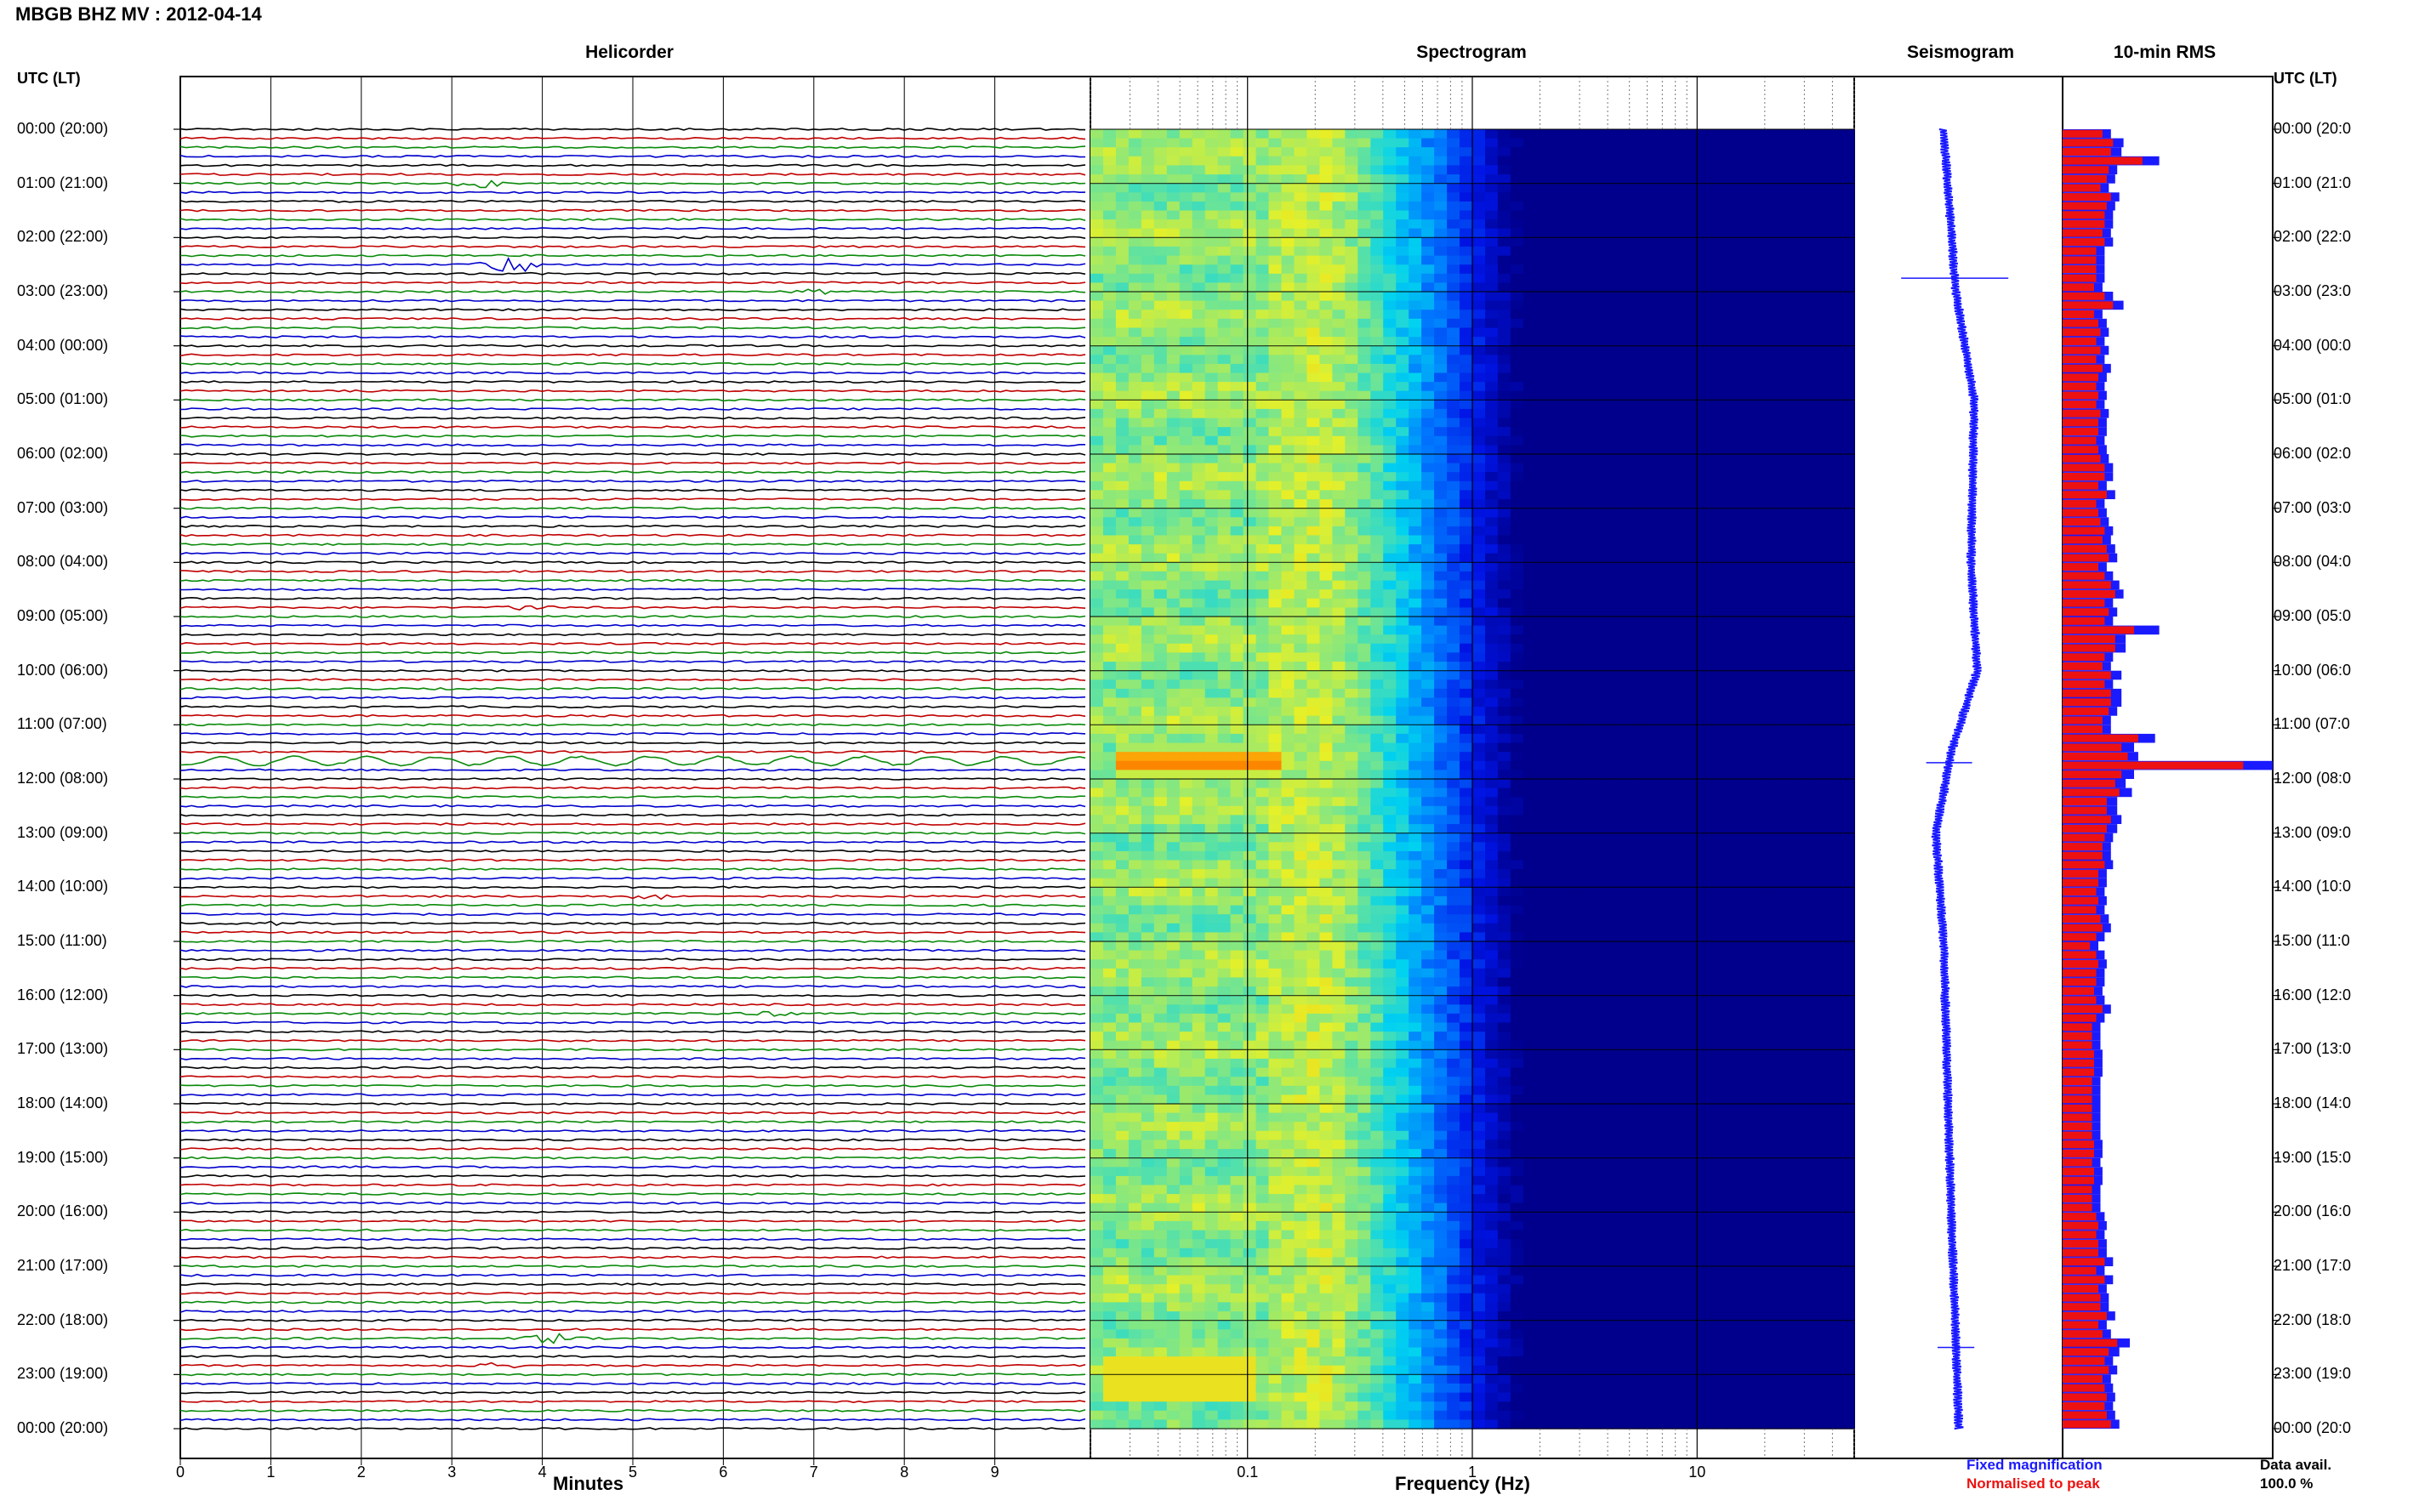 This screenshot has width=2419, height=1512. What do you see at coordinates (2313, 1102) in the screenshot?
I see `time-label-right: 18:00 (14:0` at bounding box center [2313, 1102].